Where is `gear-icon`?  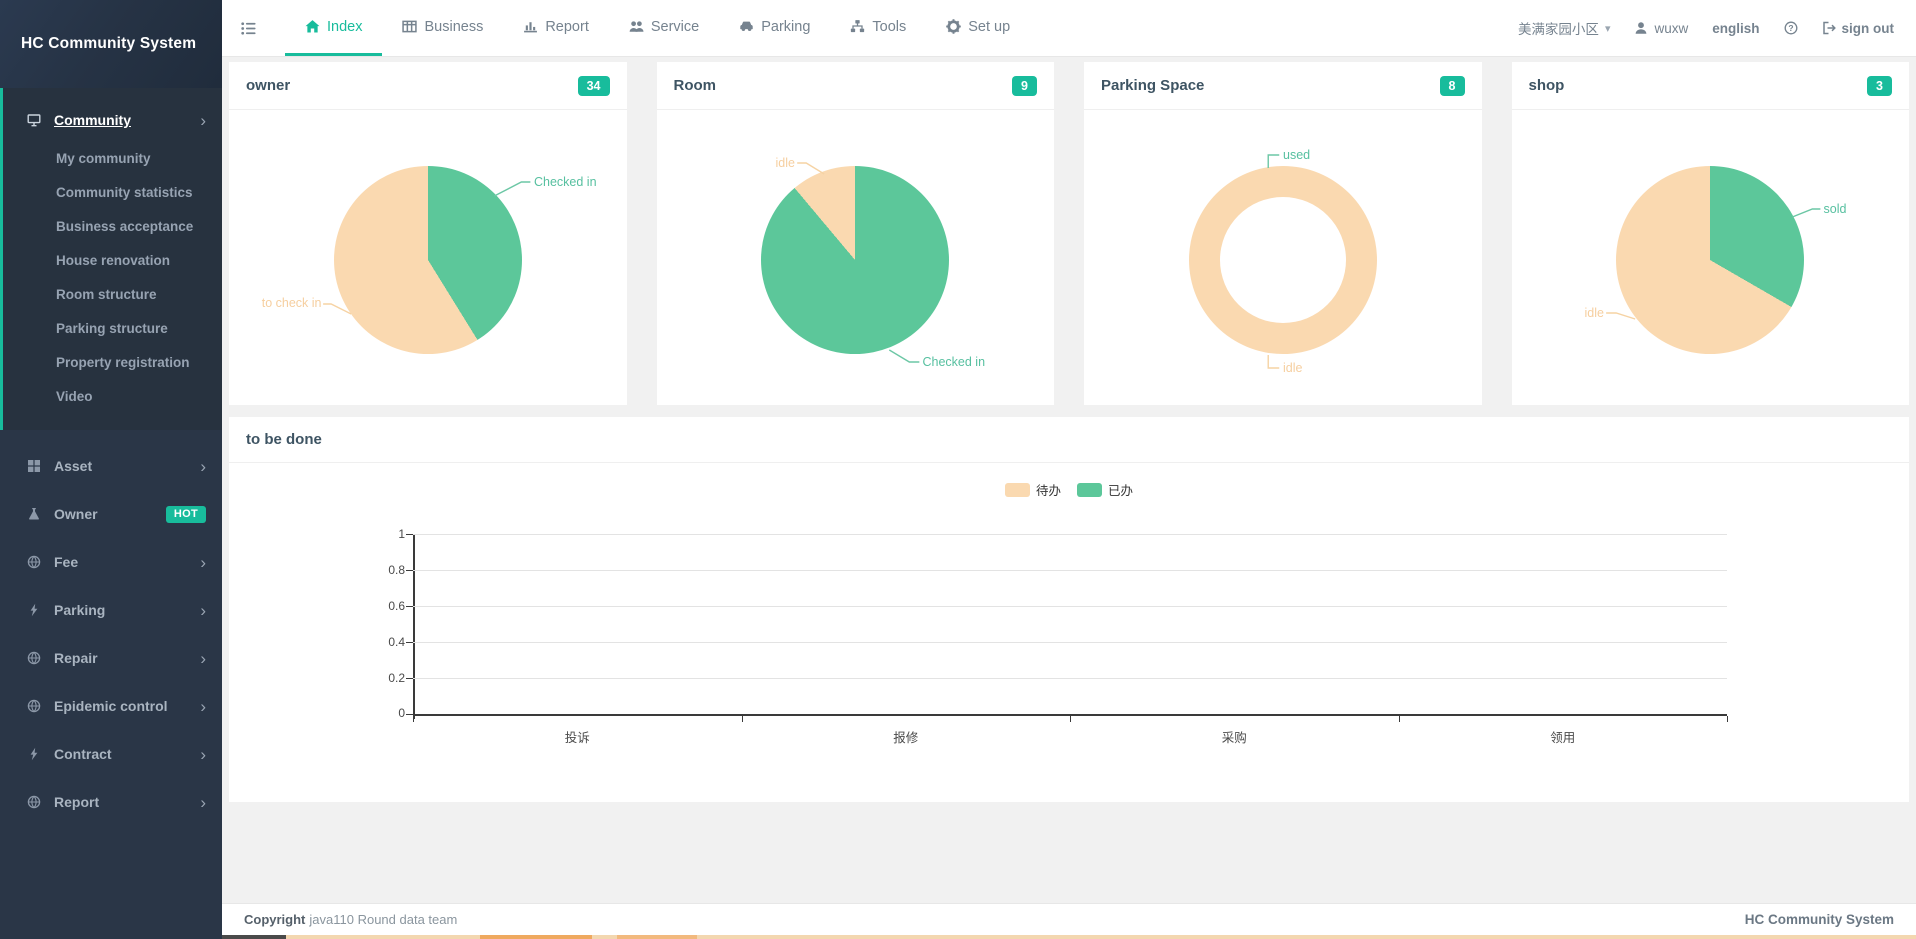
gear-icon is located at coordinates (954, 26).